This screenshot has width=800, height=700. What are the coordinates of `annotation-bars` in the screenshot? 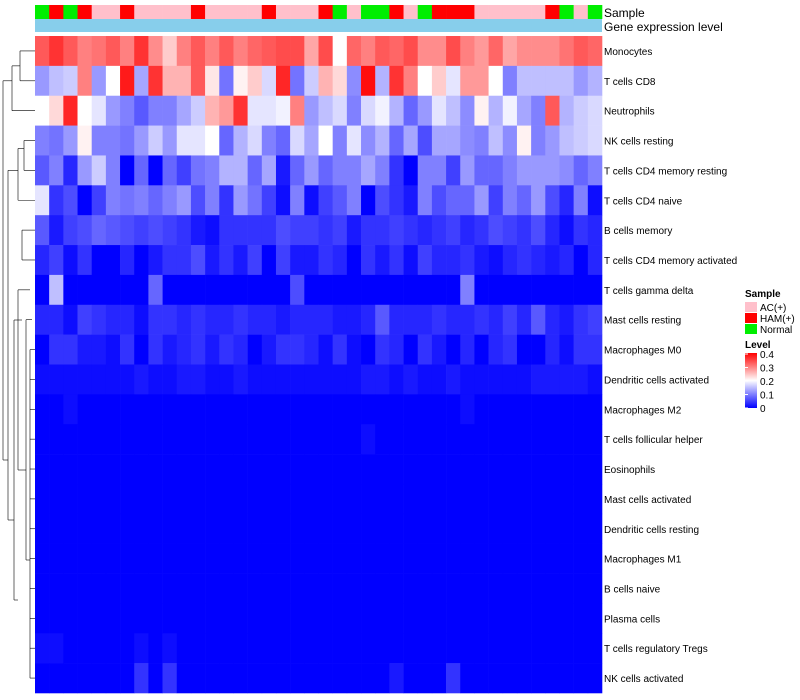 It's located at (319, 18).